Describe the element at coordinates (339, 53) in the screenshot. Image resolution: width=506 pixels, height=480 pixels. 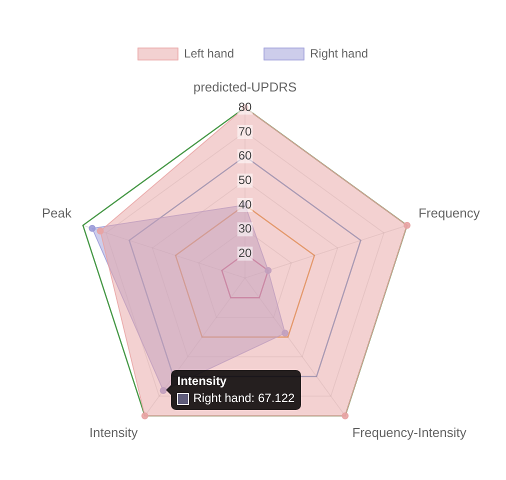
I see `legend-label: Right hand` at that location.